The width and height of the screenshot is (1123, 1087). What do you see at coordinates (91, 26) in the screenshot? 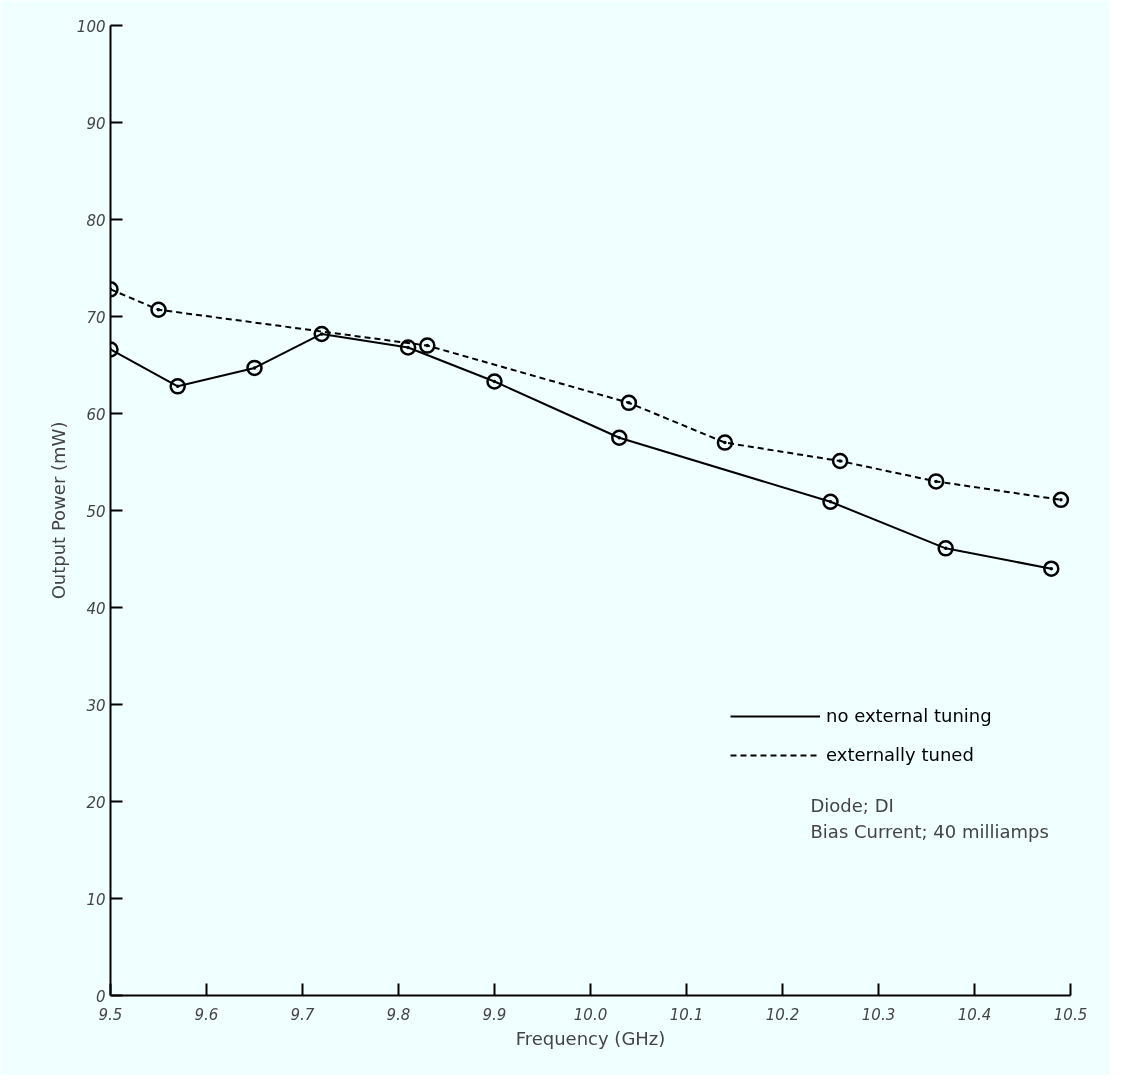
I see `y-tick-label: 100` at bounding box center [91, 26].